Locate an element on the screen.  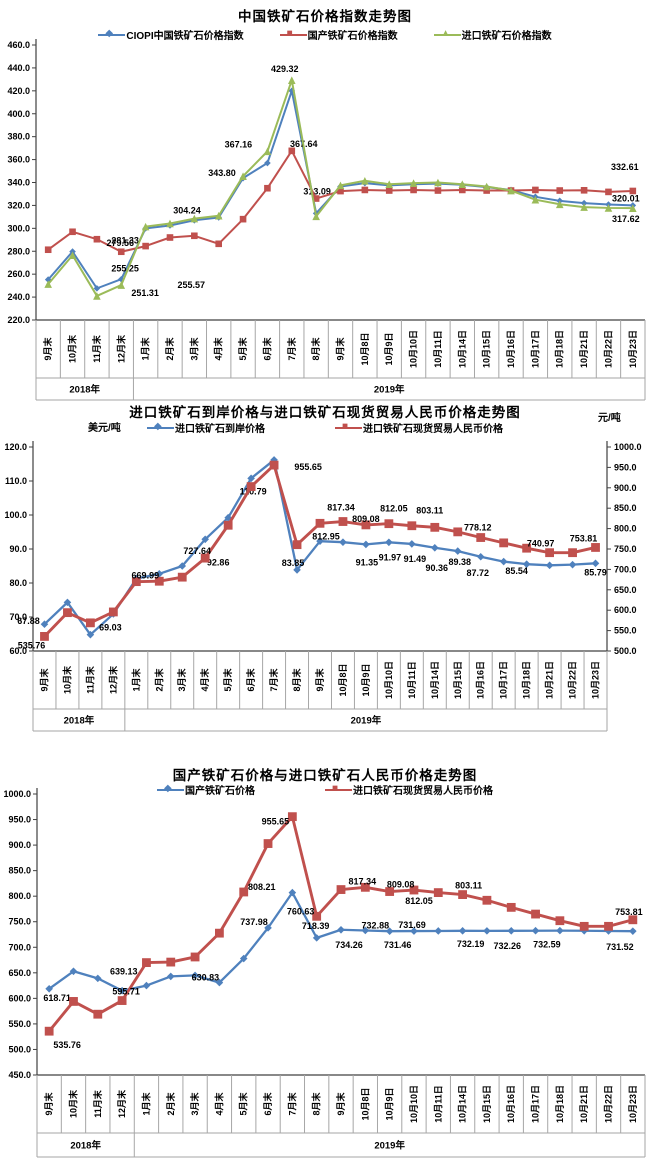
svg-text: 1月末 is located at coordinates (145, 349).